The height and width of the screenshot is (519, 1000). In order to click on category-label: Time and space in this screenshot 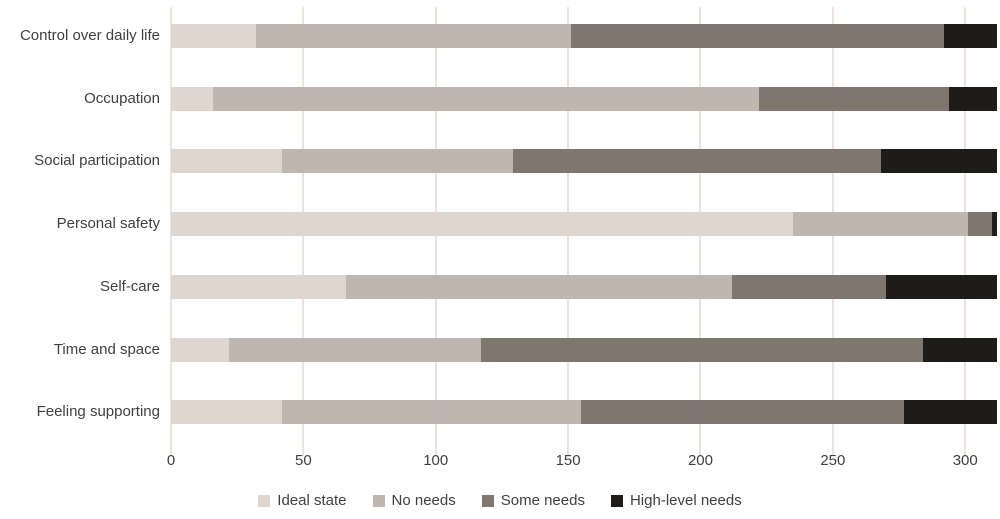, I will do `click(106, 349)`.